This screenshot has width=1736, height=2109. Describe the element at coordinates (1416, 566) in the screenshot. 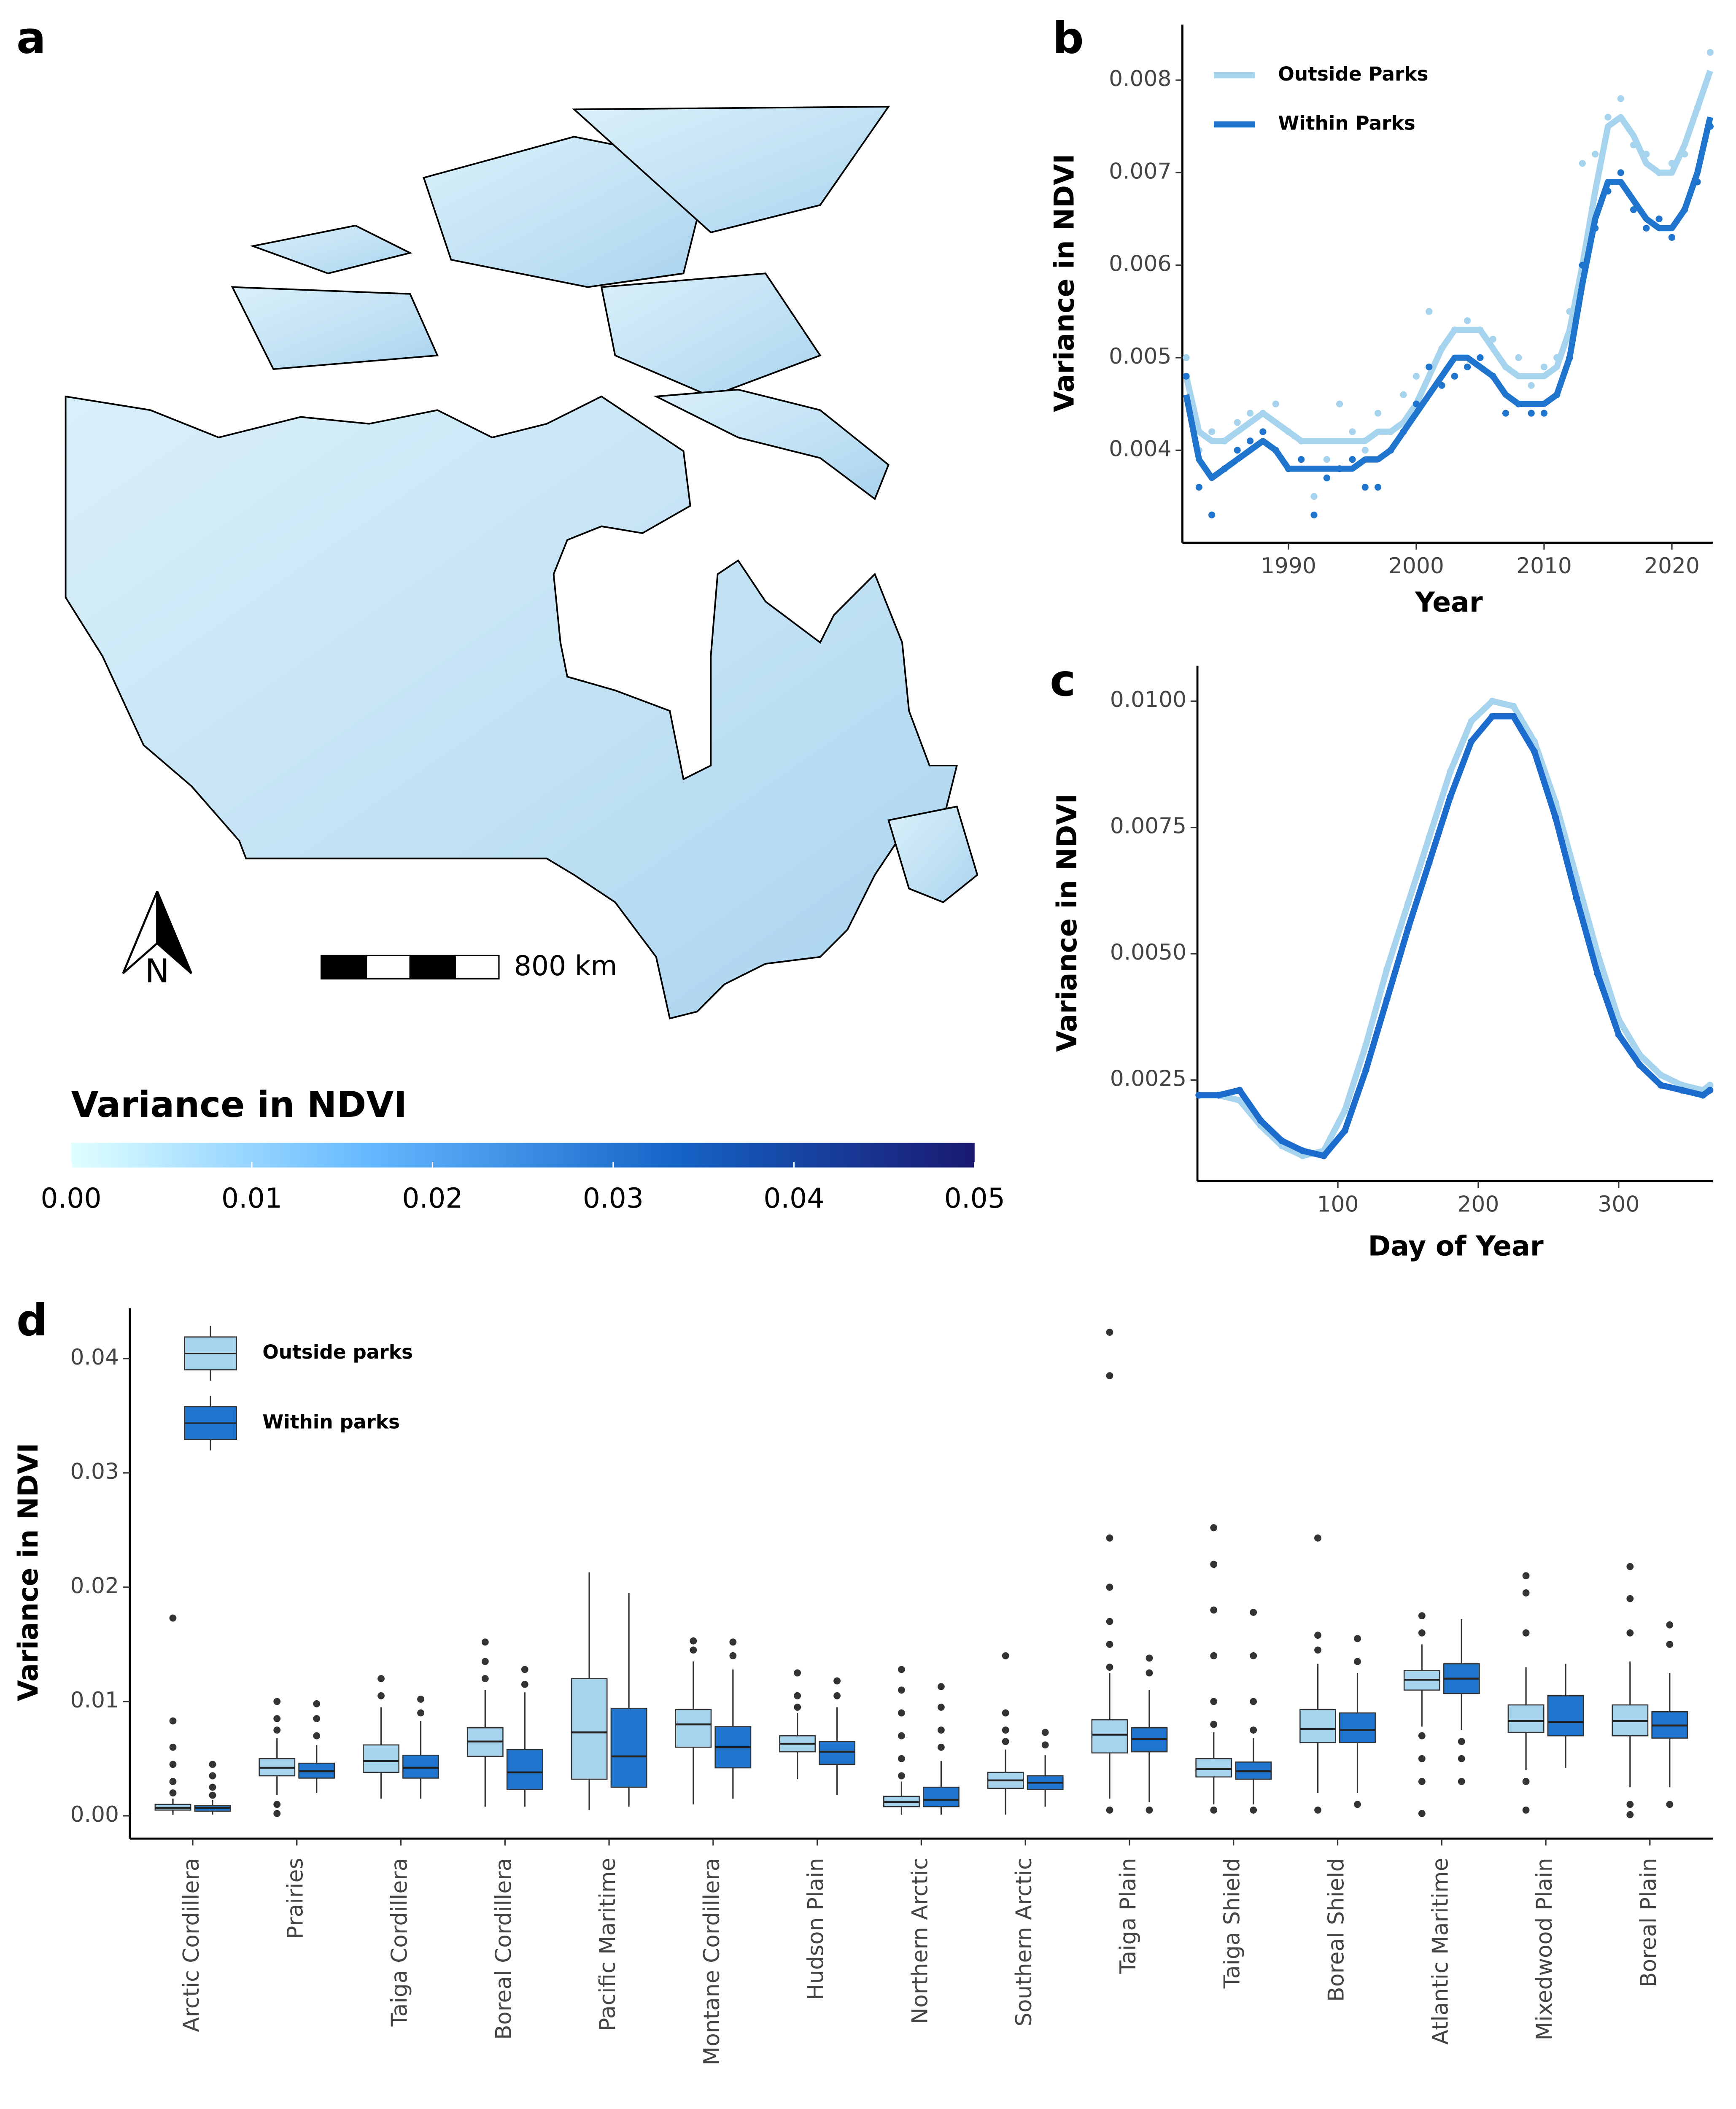

I see `x-tick-label: 2000` at that location.